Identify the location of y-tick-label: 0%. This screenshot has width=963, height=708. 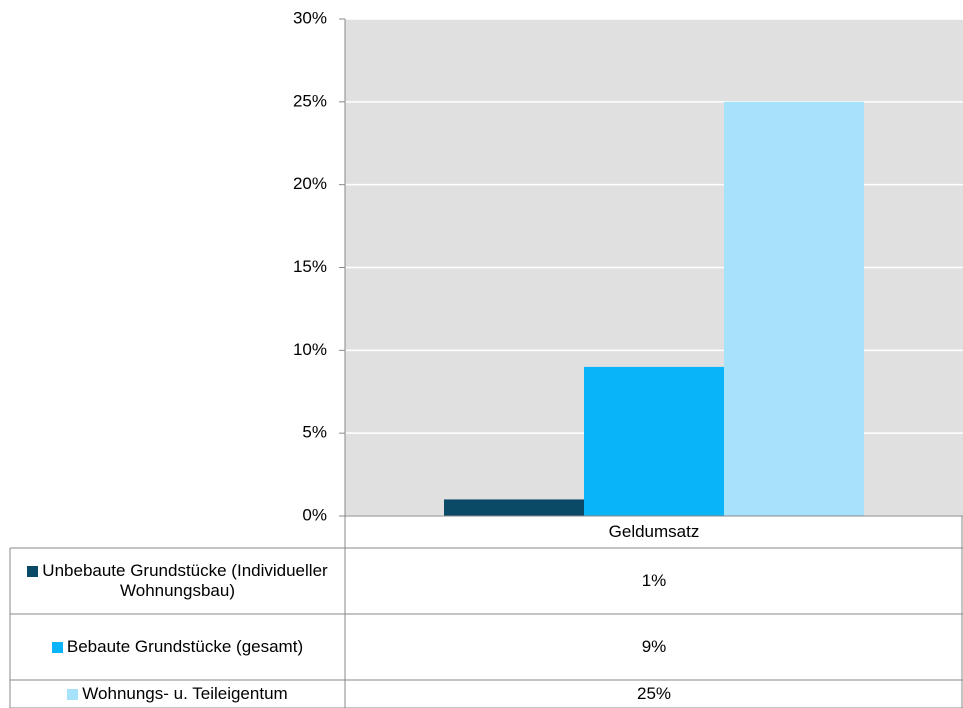
(314, 514).